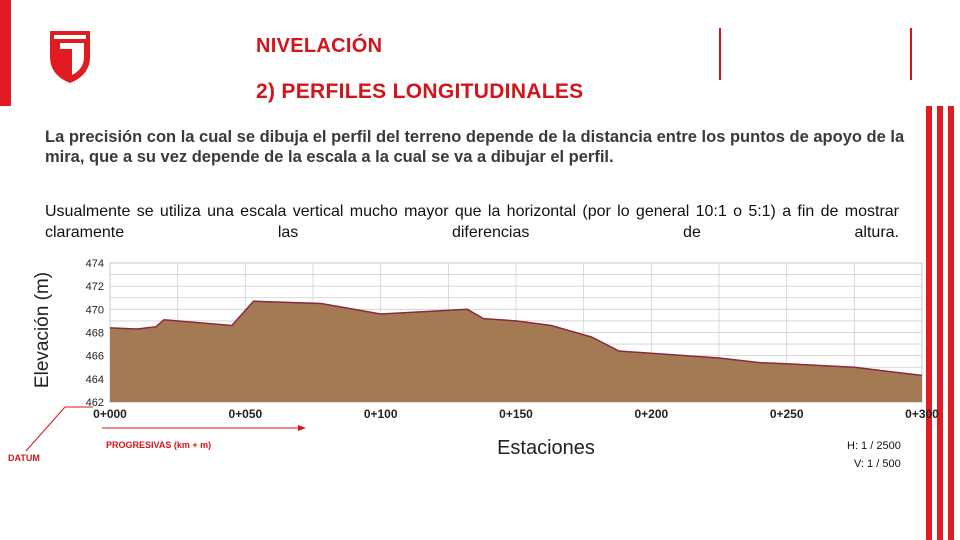 The height and width of the screenshot is (540, 960). Describe the element at coordinates (70, 57) in the screenshot. I see `university-shield-logo-icon` at that location.